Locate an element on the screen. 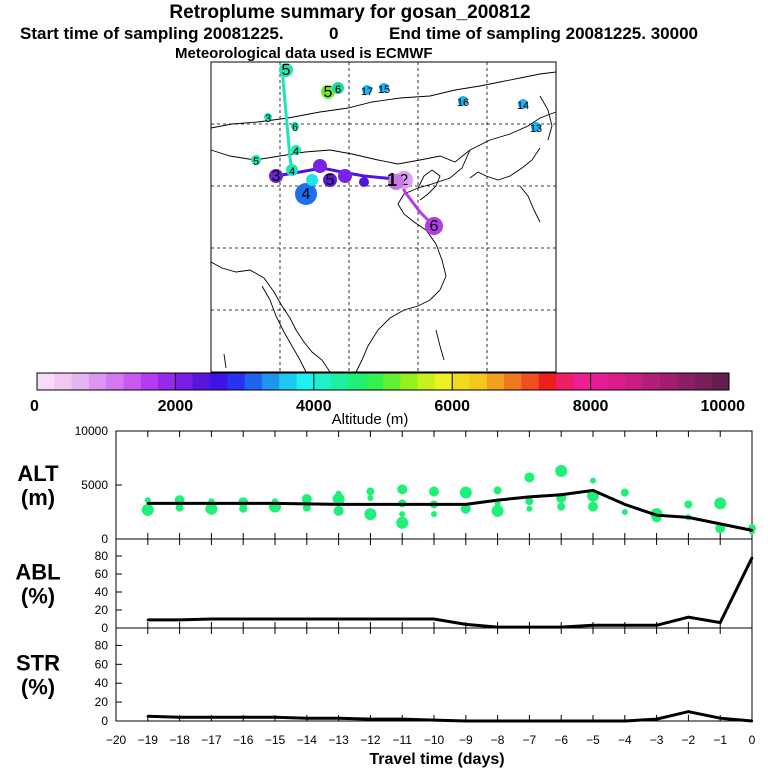 Image resolution: width=768 pixels, height=768 pixels. trajectory-marker-label: 2 is located at coordinates (404, 180).